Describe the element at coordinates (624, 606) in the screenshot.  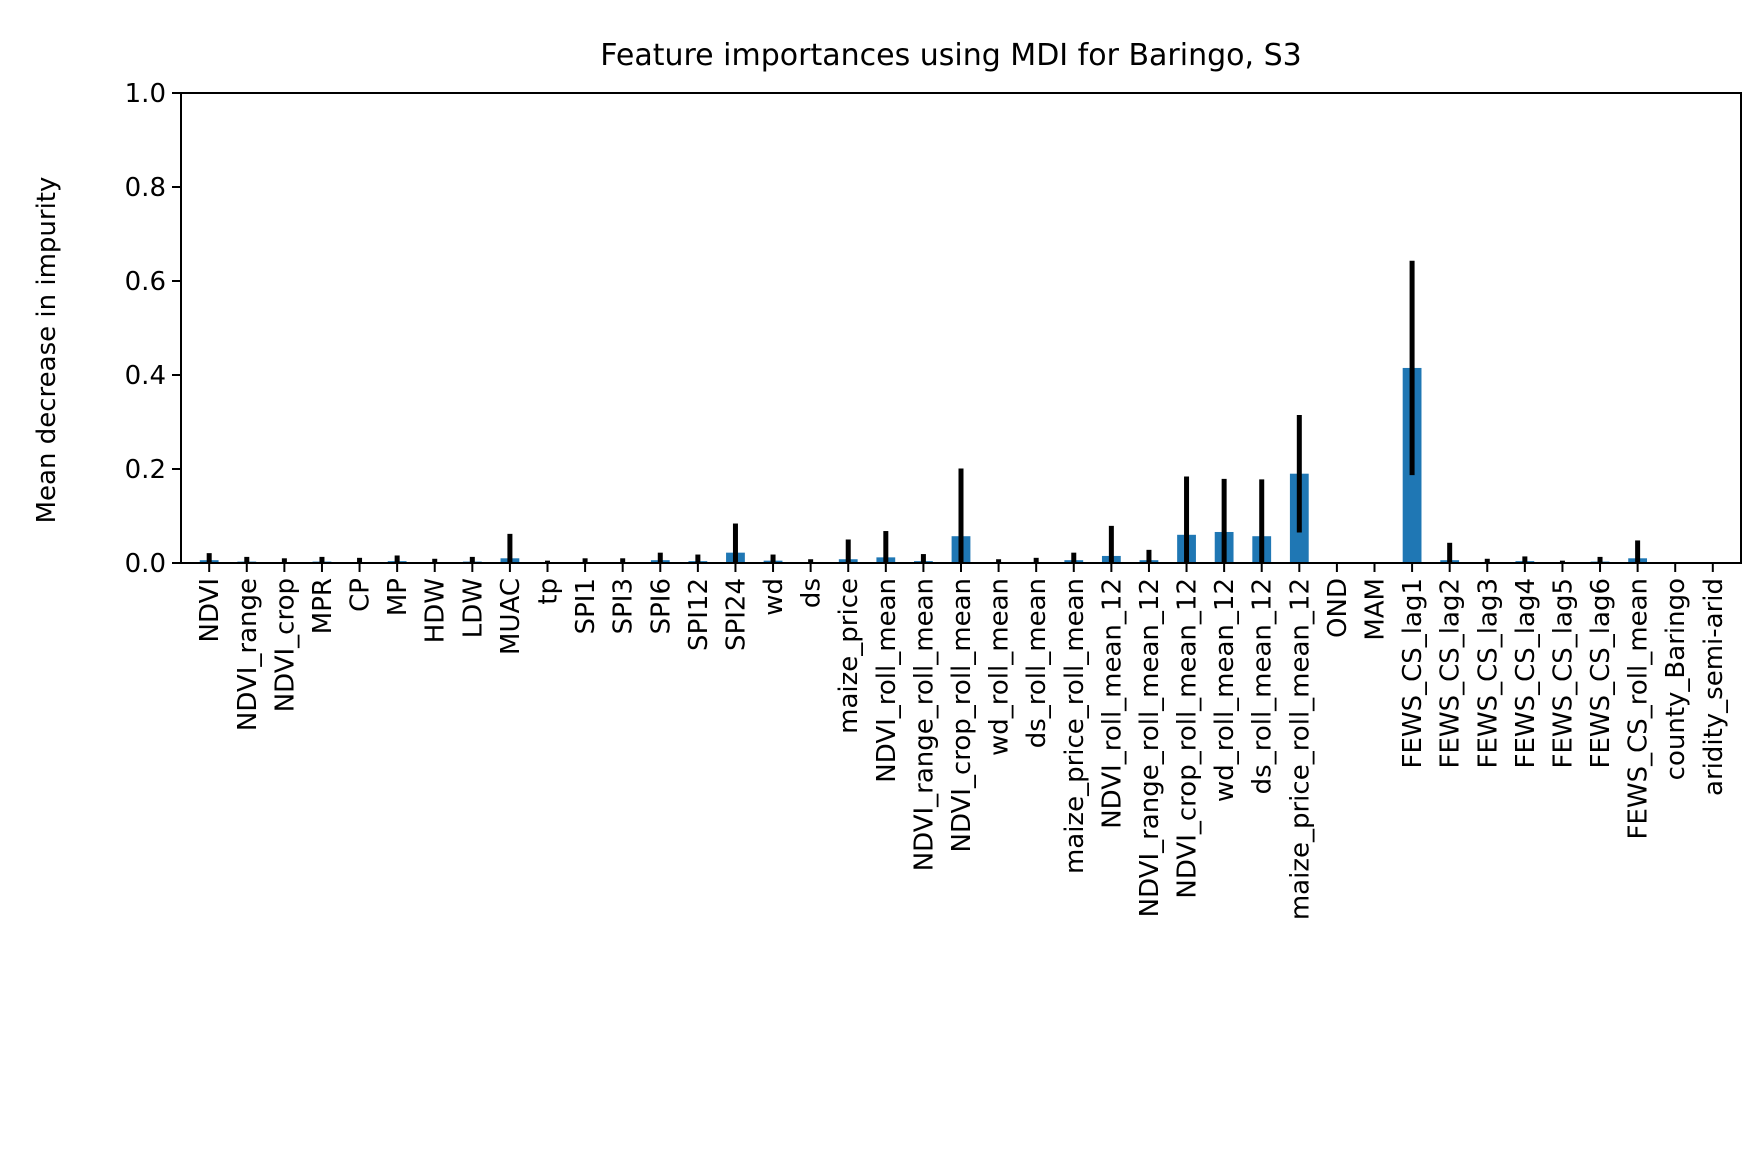
I see `x-tick-label: SPI3` at that location.